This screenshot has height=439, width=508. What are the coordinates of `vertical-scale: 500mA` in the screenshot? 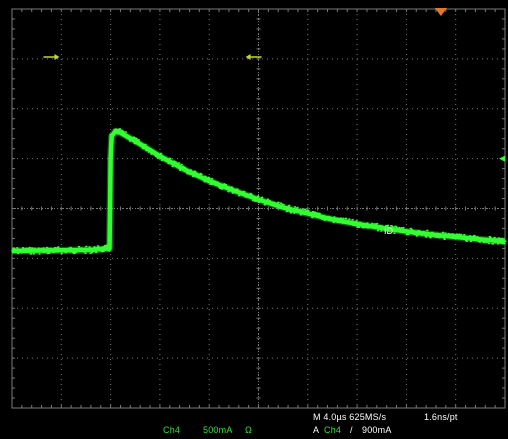 It's located at (218, 430).